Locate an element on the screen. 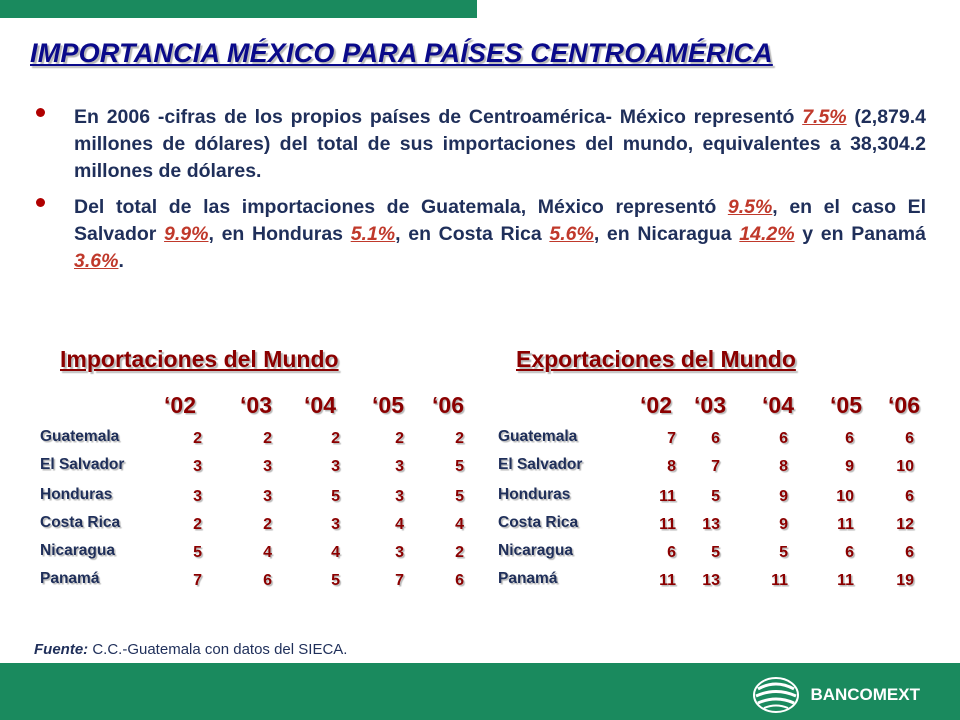  brand-logo: BANCOMEXT is located at coordinates (835, 695).